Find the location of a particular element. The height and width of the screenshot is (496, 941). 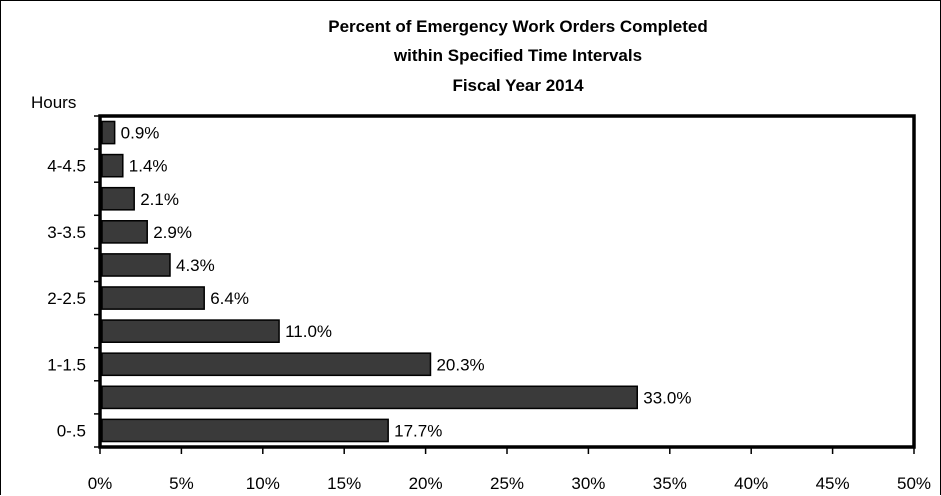

bar-value-label: 2.1% is located at coordinates (159, 199).